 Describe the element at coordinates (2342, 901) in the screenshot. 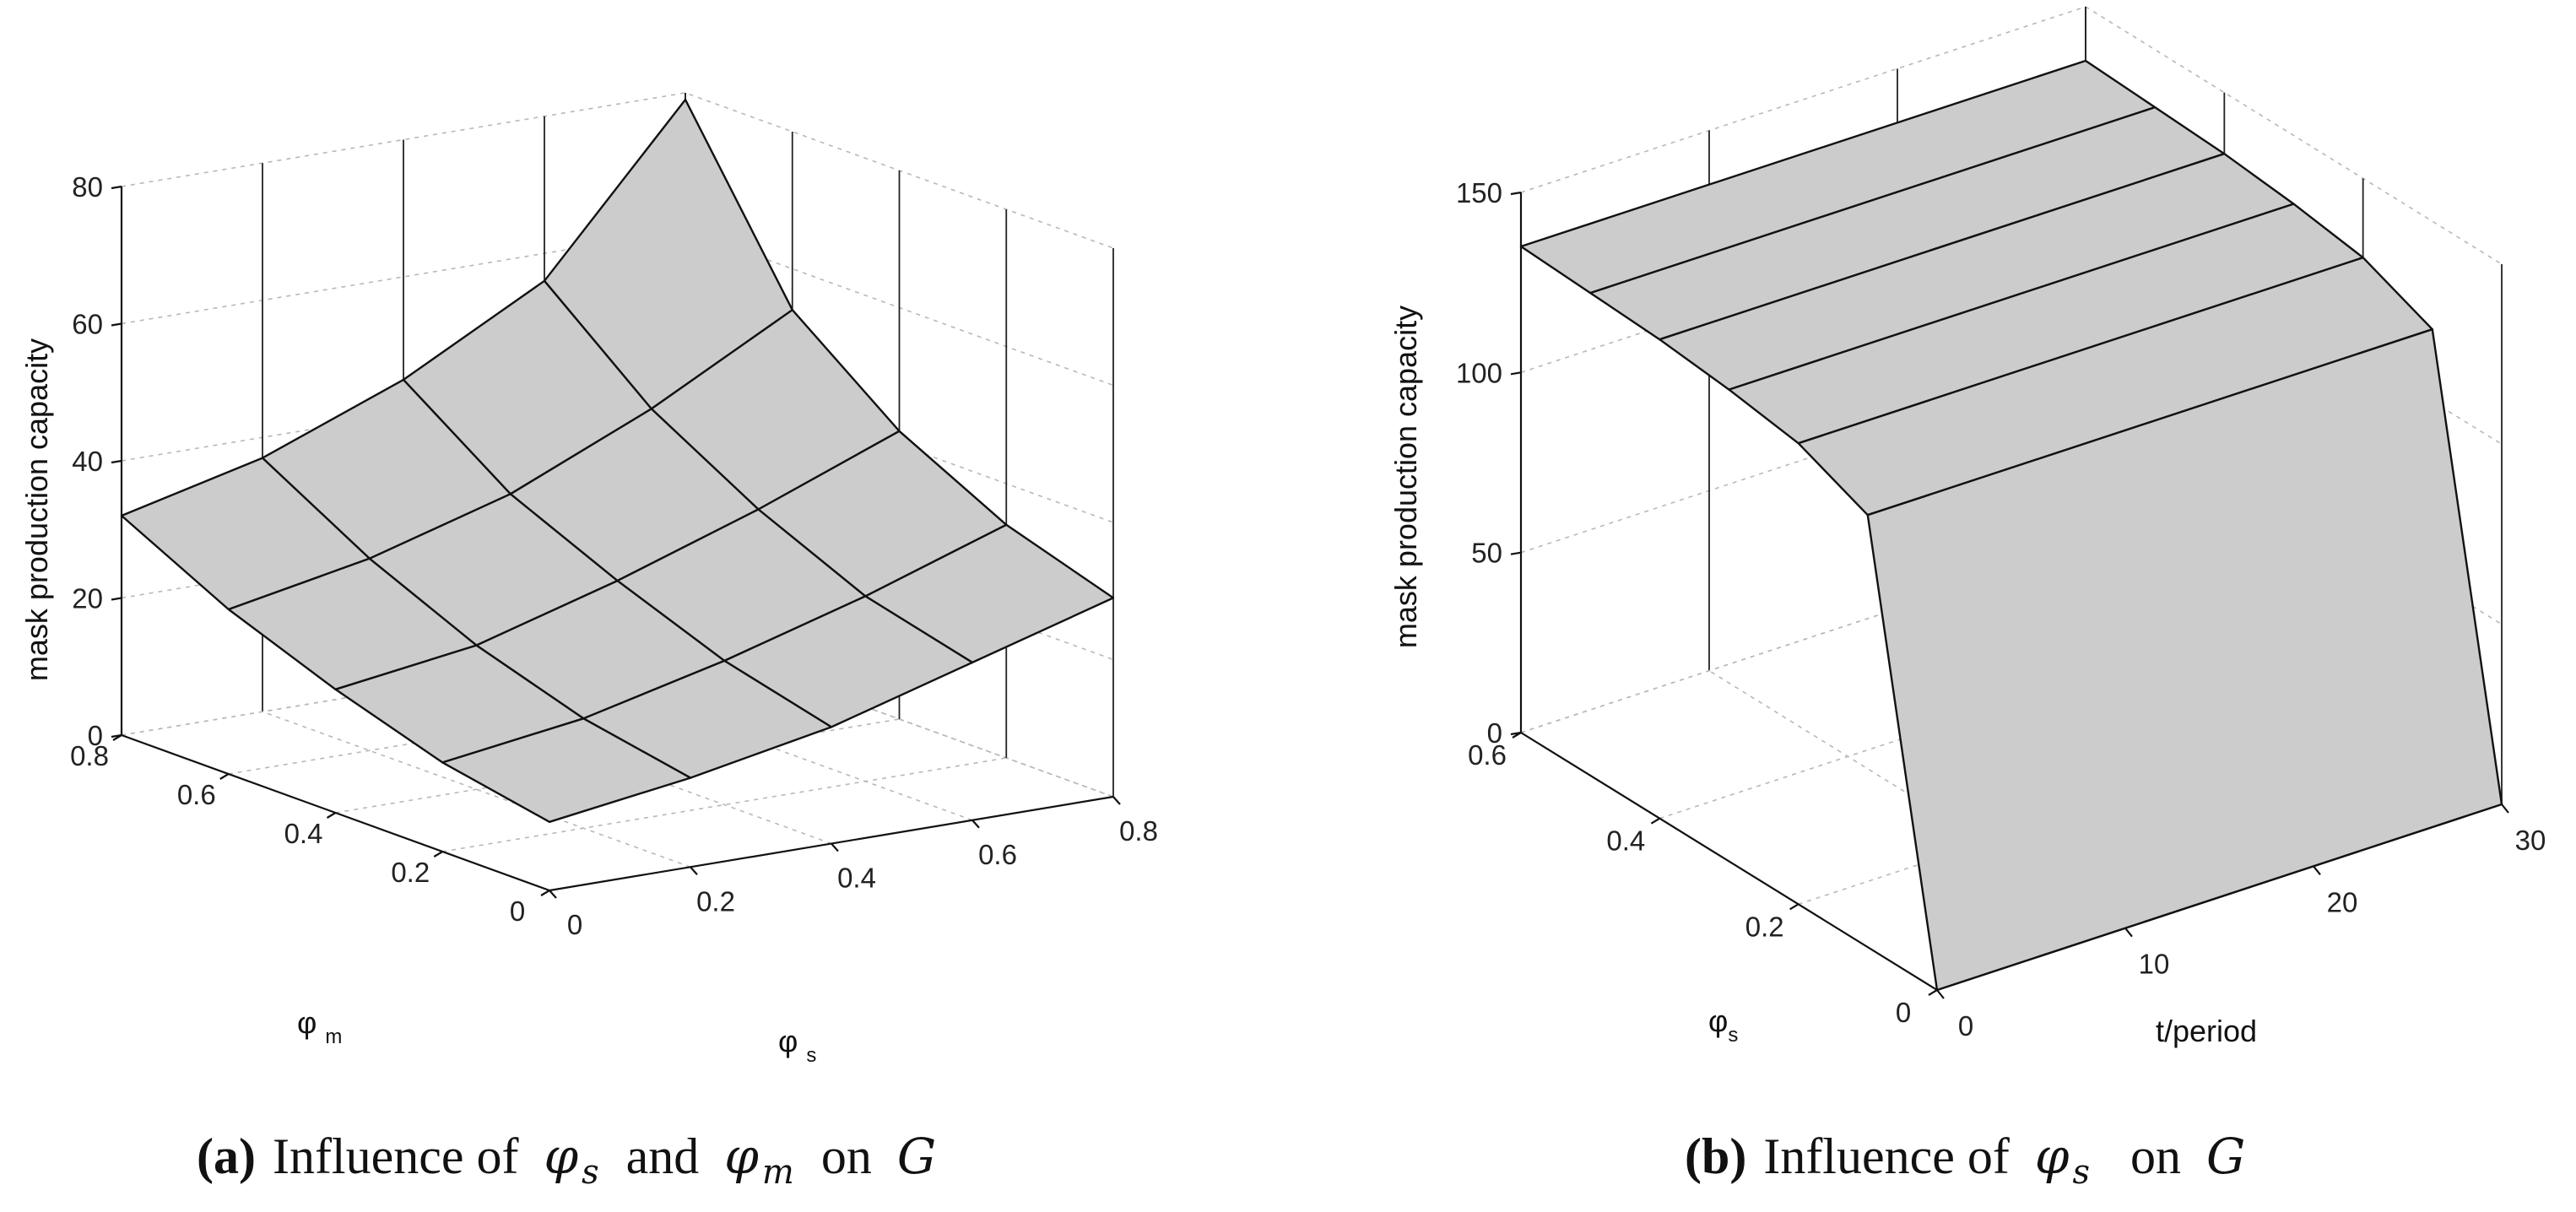

I see `x-tick-label-b: 20` at that location.